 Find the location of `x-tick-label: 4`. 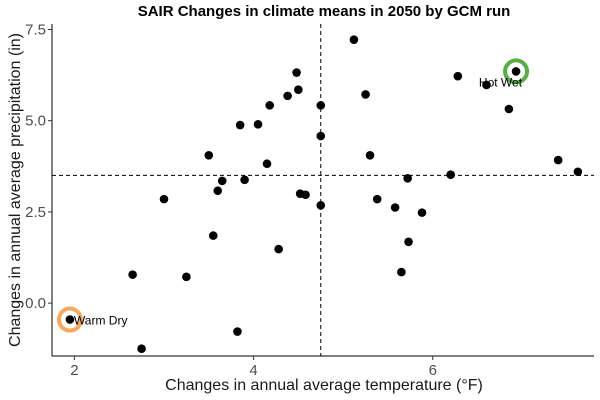

x-tick-label: 4 is located at coordinates (253, 370).